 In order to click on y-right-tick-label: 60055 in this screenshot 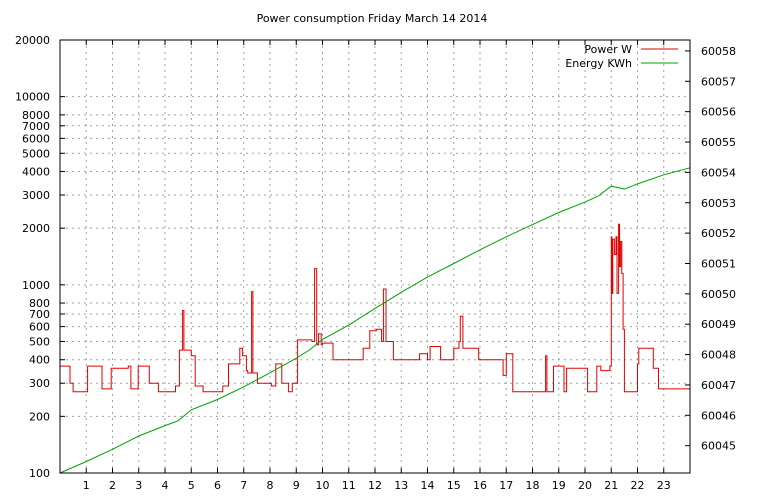, I will do `click(718, 142)`.